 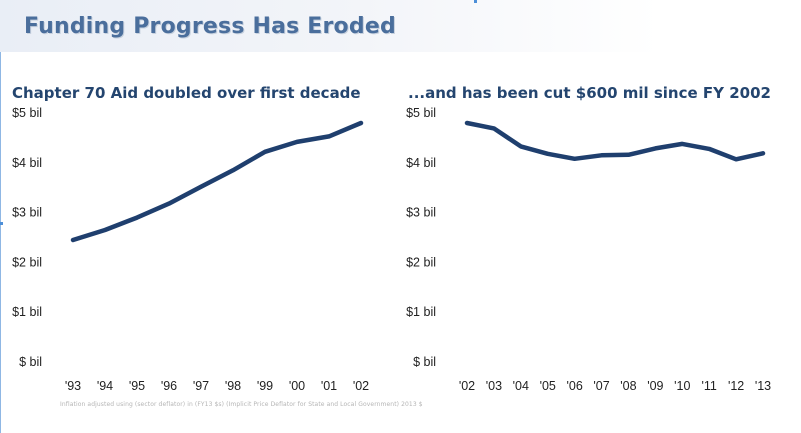 I want to click on right-x-tick-label: '07, so click(x=601, y=386).